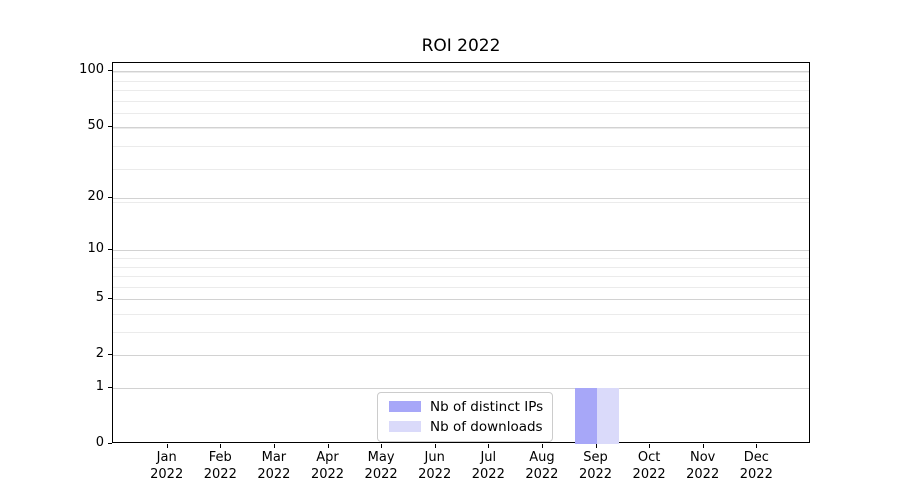  What do you see at coordinates (99, 442) in the screenshot?
I see `y-tick-label: 0` at bounding box center [99, 442].